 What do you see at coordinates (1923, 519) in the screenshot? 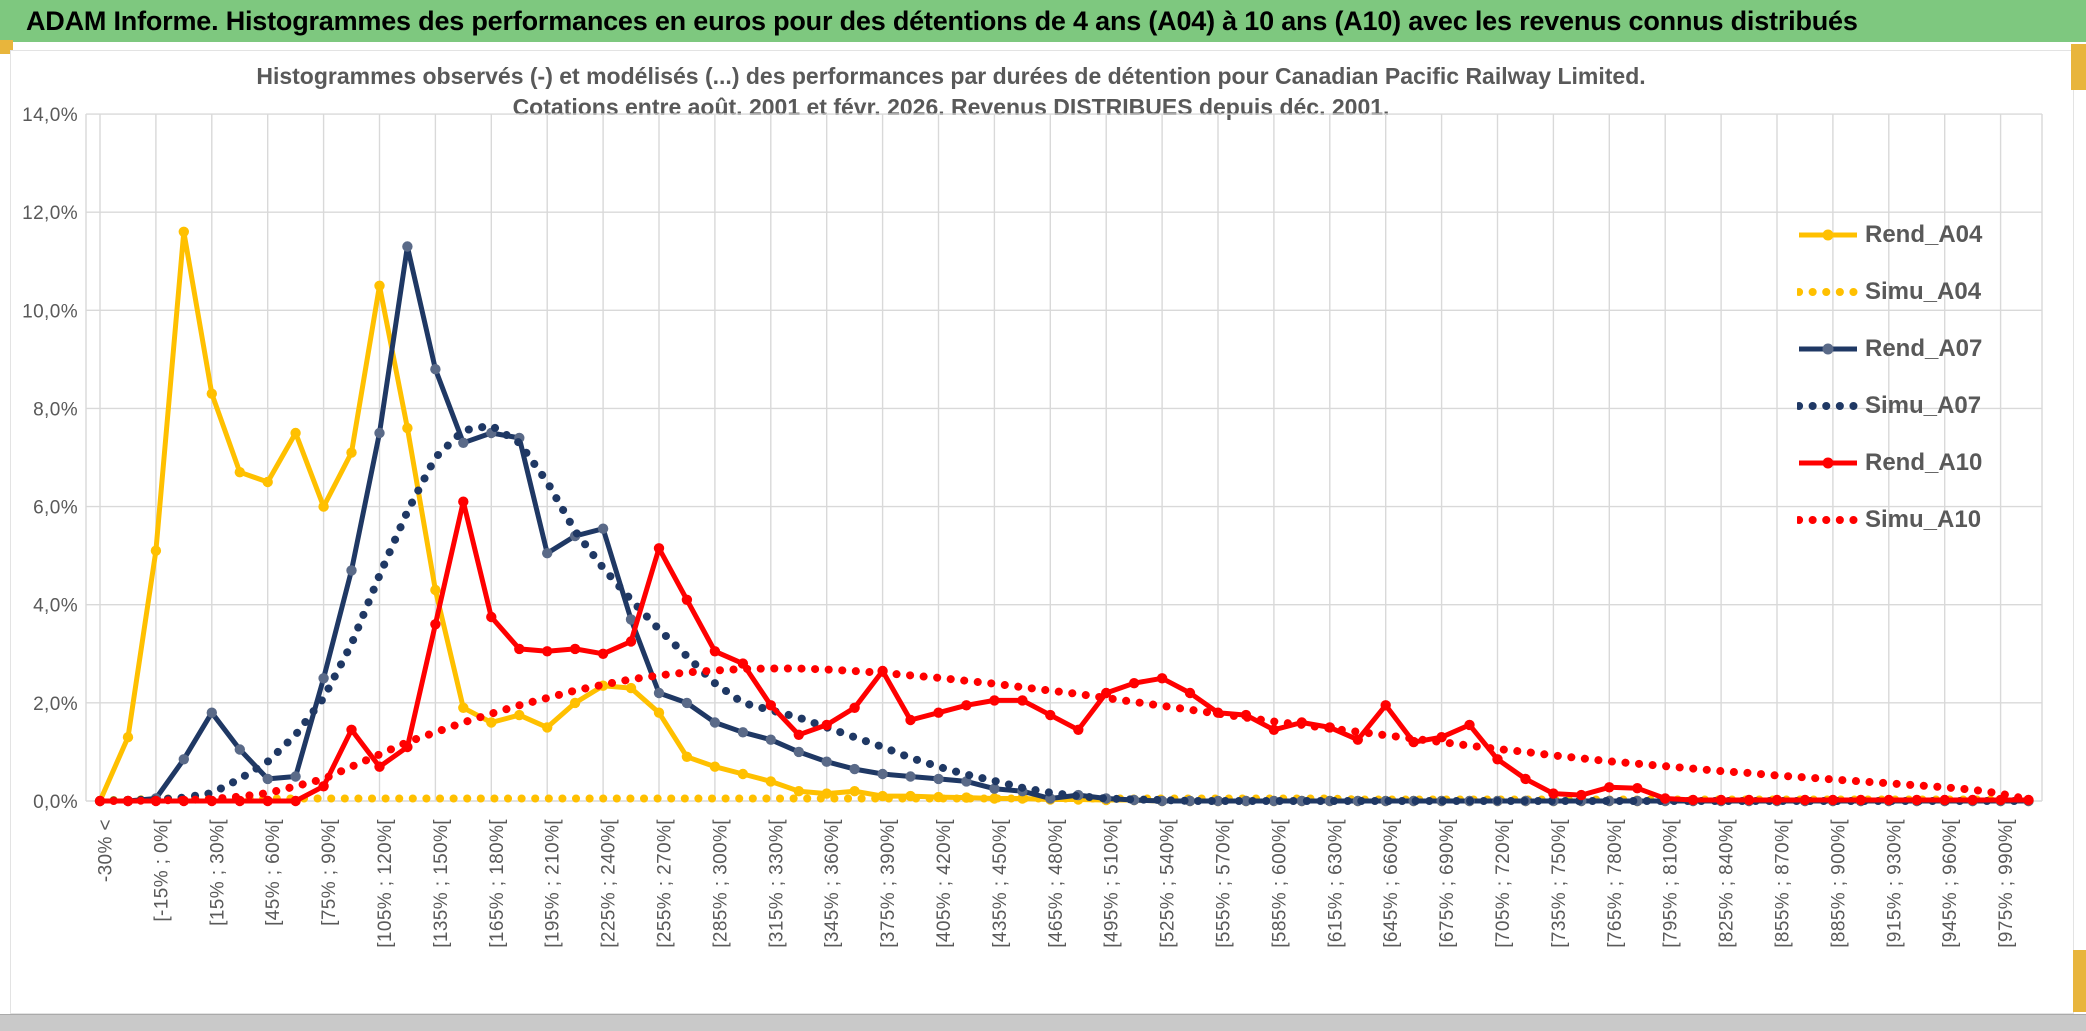
I see `legend-label: Simu_A10` at bounding box center [1923, 519].